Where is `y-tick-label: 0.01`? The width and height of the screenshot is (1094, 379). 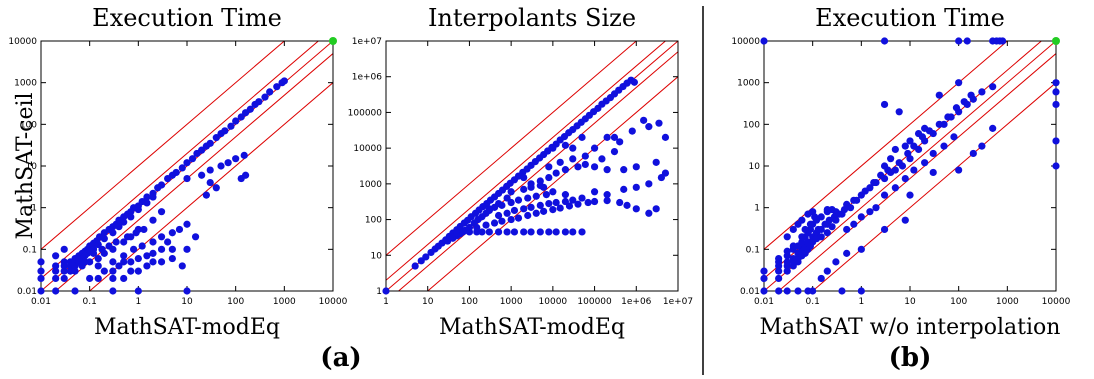
y-tick-label: 0.01 is located at coordinates (27, 292).